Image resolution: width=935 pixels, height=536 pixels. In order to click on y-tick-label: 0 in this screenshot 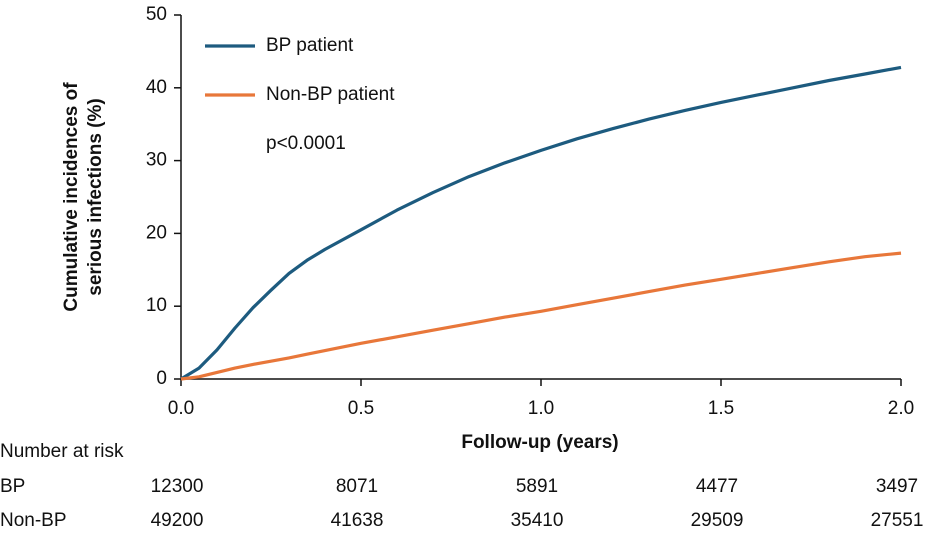, I will do `click(161, 378)`.